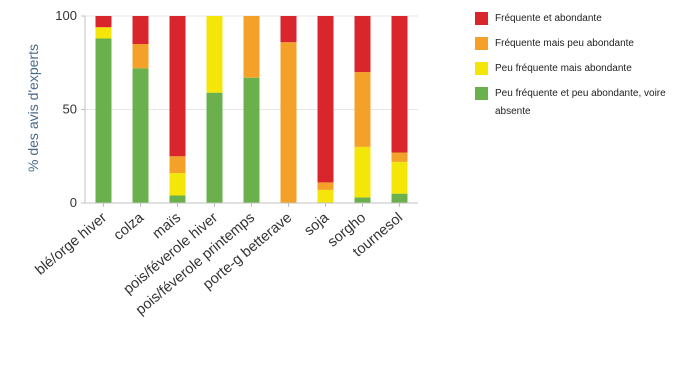 This screenshot has width=678, height=372. I want to click on category-label: colza, so click(129, 226).